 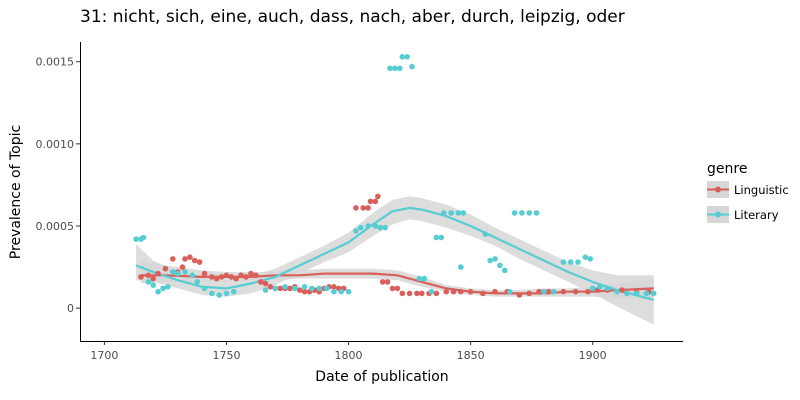 What do you see at coordinates (397, 280) in the screenshot?
I see `confidence-band-linguistic` at bounding box center [397, 280].